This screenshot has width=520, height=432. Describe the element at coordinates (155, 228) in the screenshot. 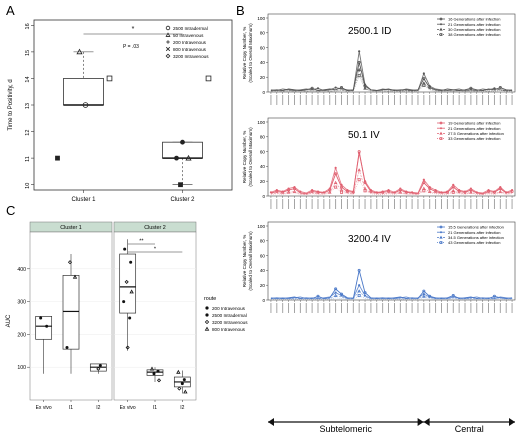

I see `facet-title: Cluster 2` at that location.